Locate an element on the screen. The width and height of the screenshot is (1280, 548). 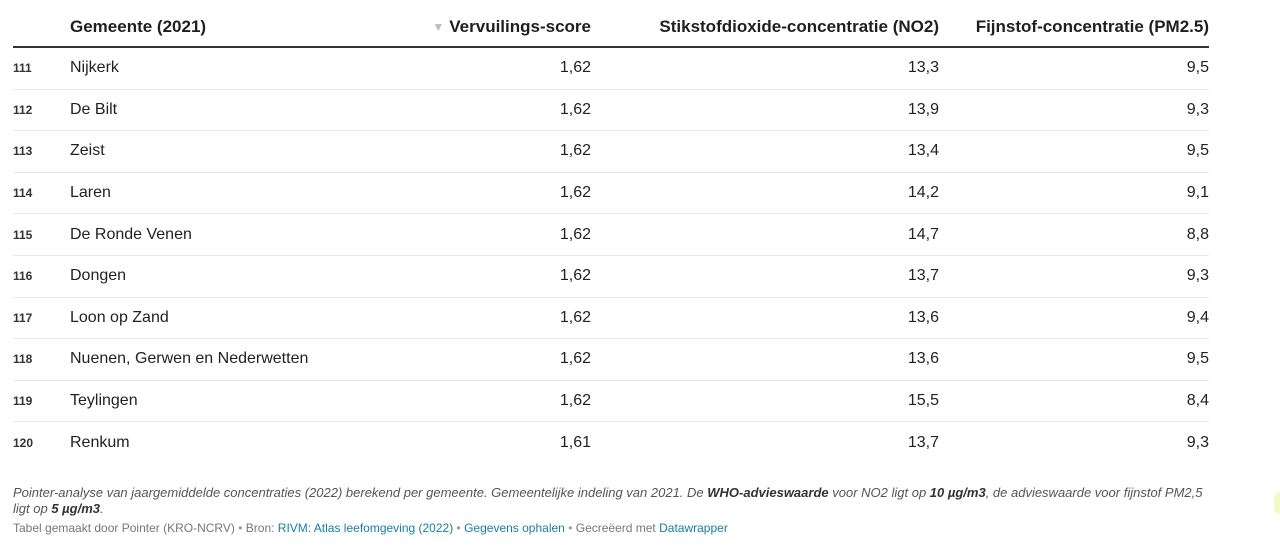
column-header-vervuilings-score: ▼ Vervuilings-score is located at coordinates (480, 28).